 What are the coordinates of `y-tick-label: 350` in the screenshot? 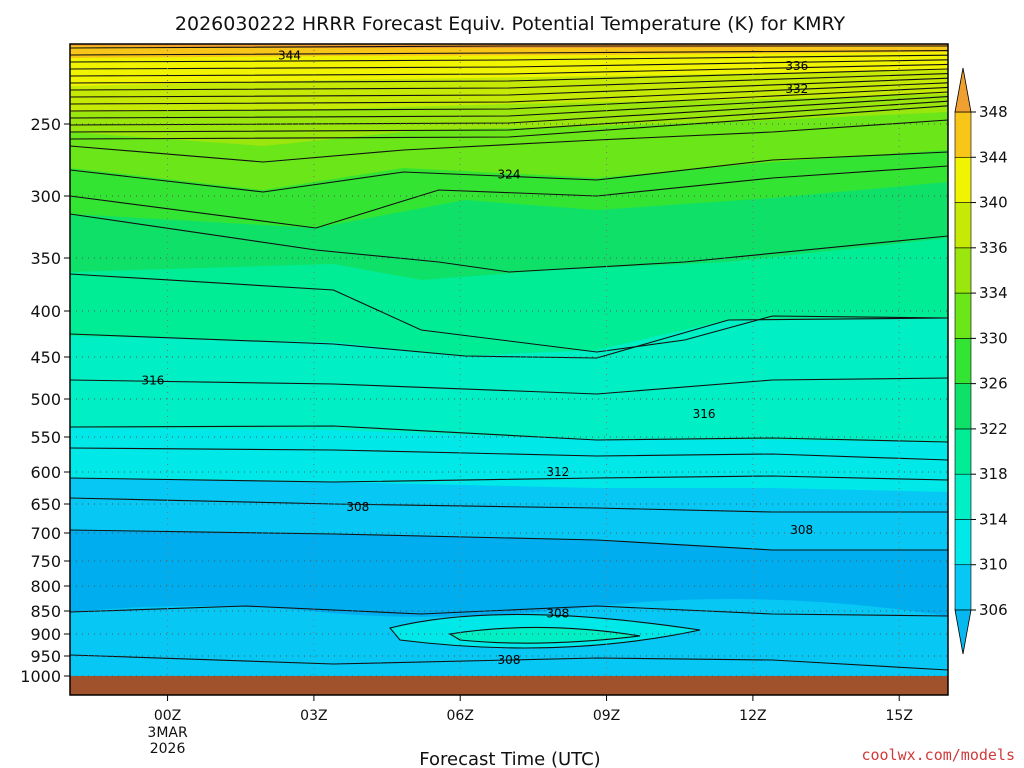 It's located at (45, 258).